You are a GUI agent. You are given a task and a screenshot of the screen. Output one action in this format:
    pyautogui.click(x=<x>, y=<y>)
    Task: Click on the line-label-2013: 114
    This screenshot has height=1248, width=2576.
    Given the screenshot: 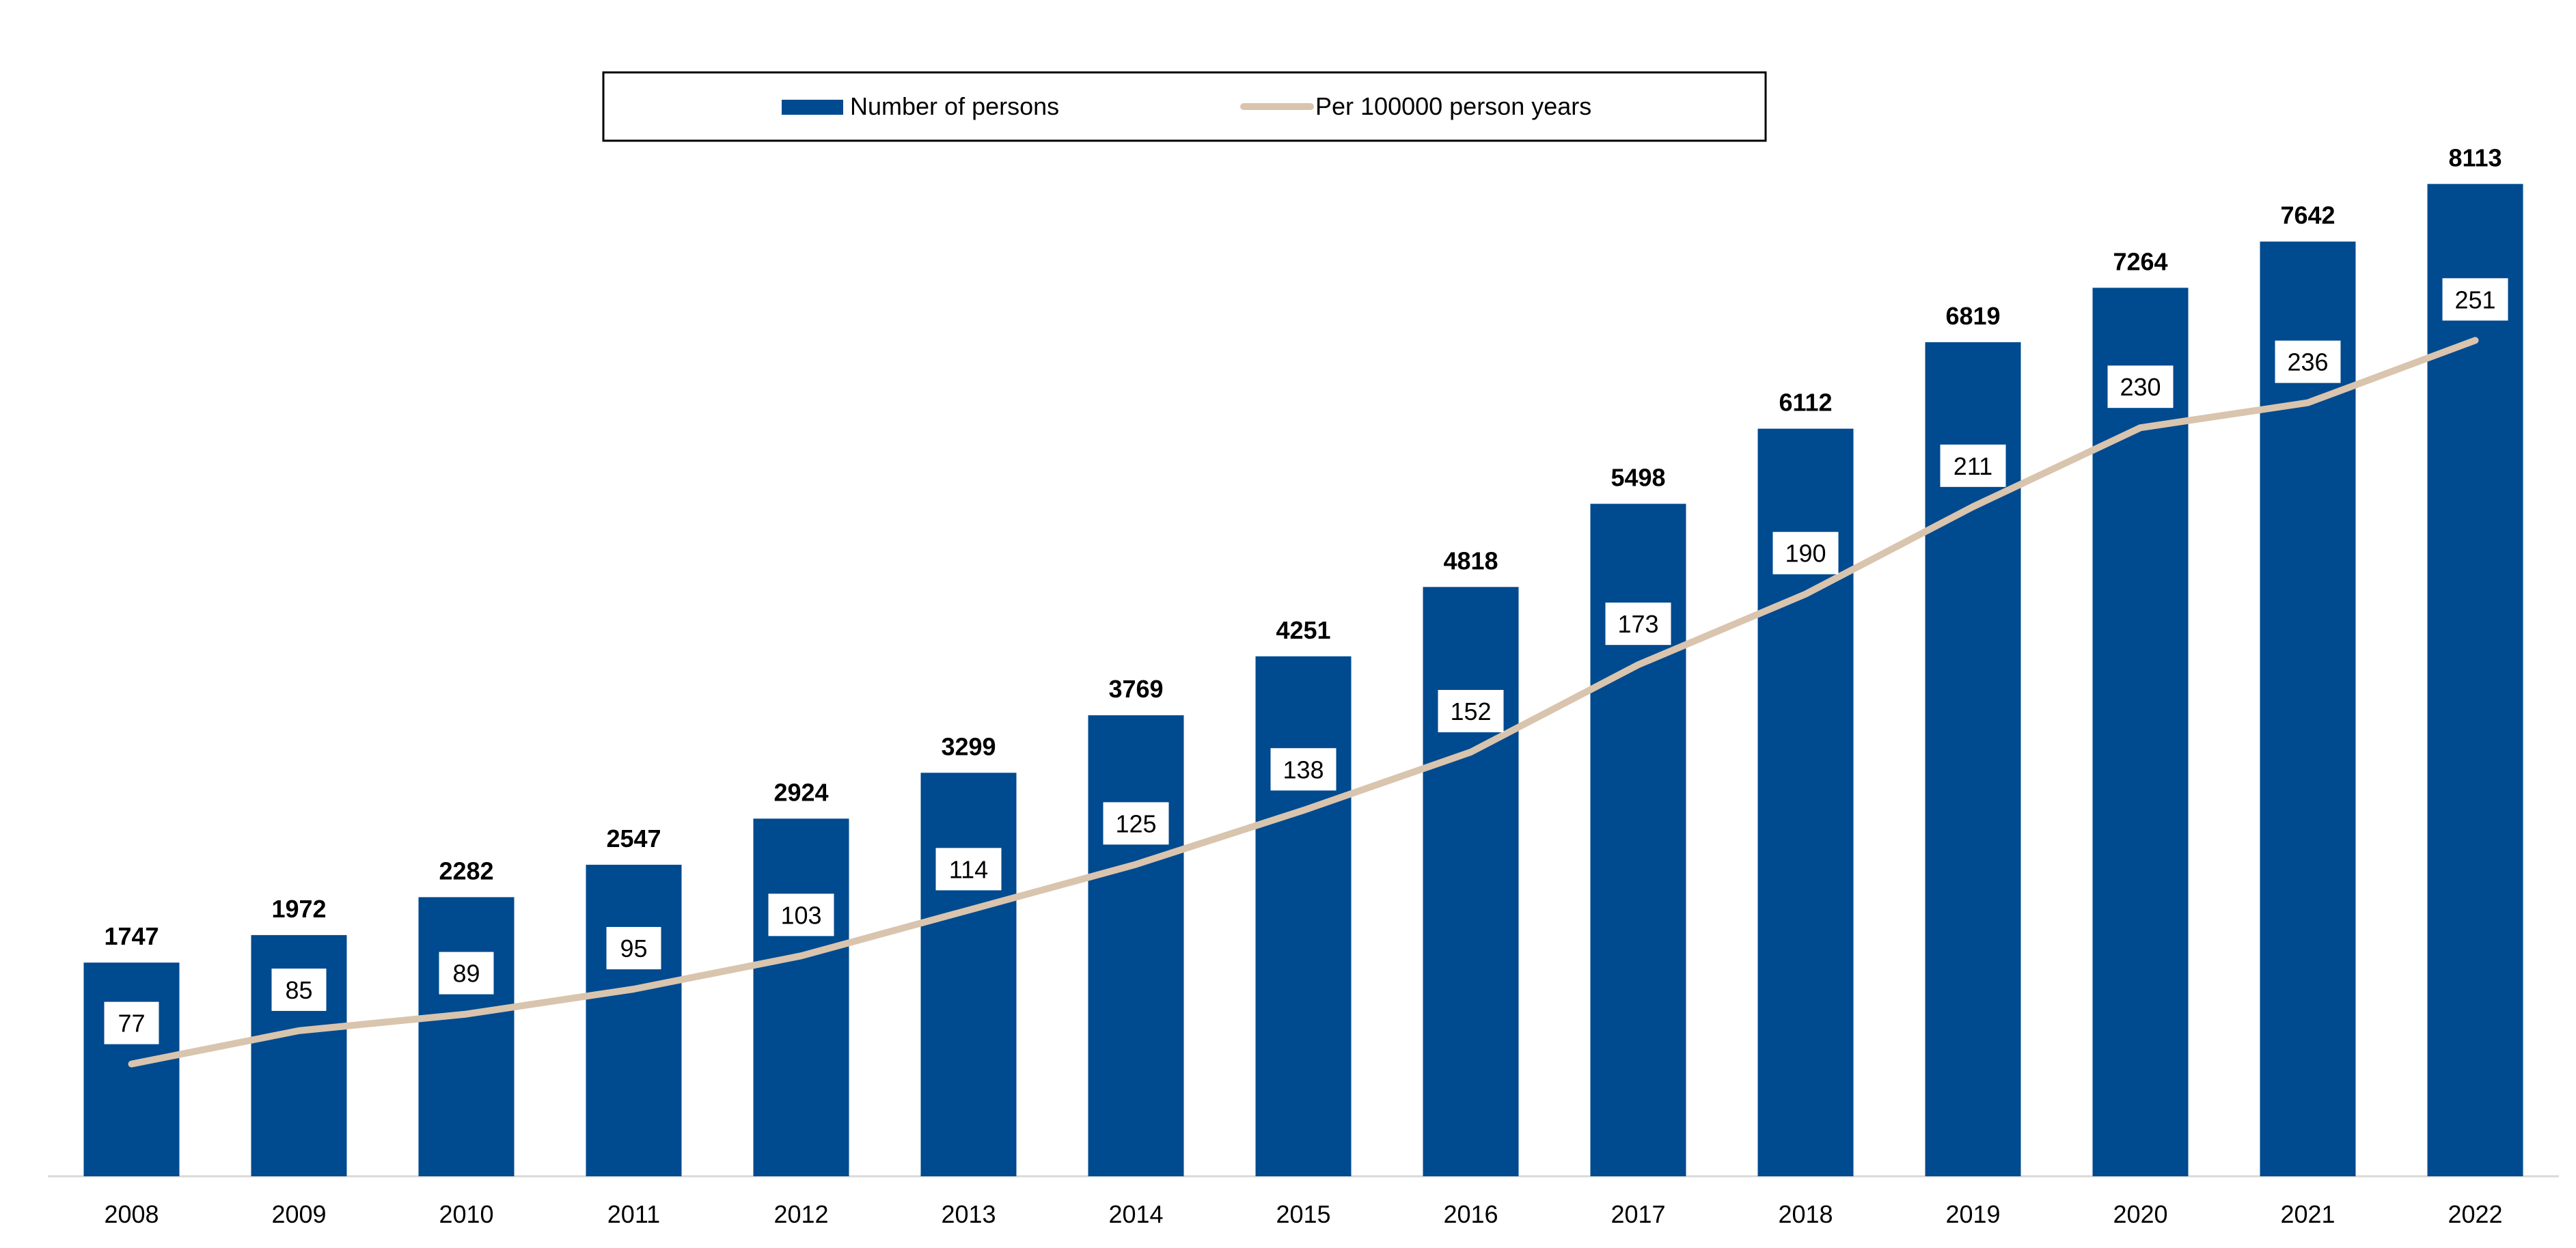 What is the action you would take?
    pyautogui.click(x=968, y=870)
    